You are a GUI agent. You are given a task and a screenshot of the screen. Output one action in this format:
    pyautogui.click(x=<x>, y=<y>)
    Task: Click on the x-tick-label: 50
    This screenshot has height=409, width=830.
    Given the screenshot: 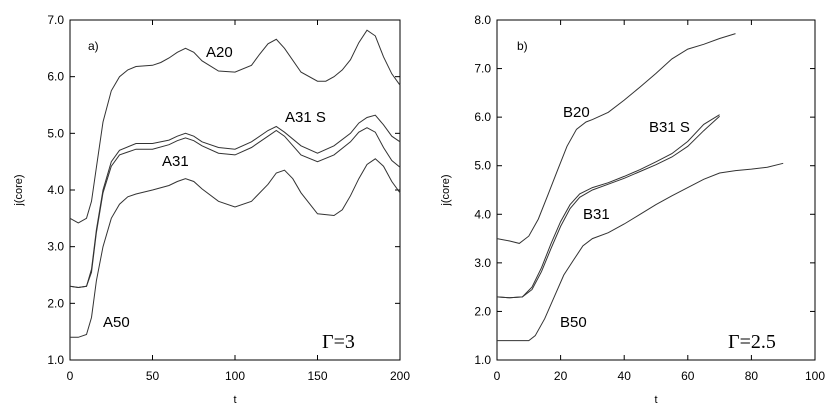 What is the action you would take?
    pyautogui.click(x=153, y=376)
    